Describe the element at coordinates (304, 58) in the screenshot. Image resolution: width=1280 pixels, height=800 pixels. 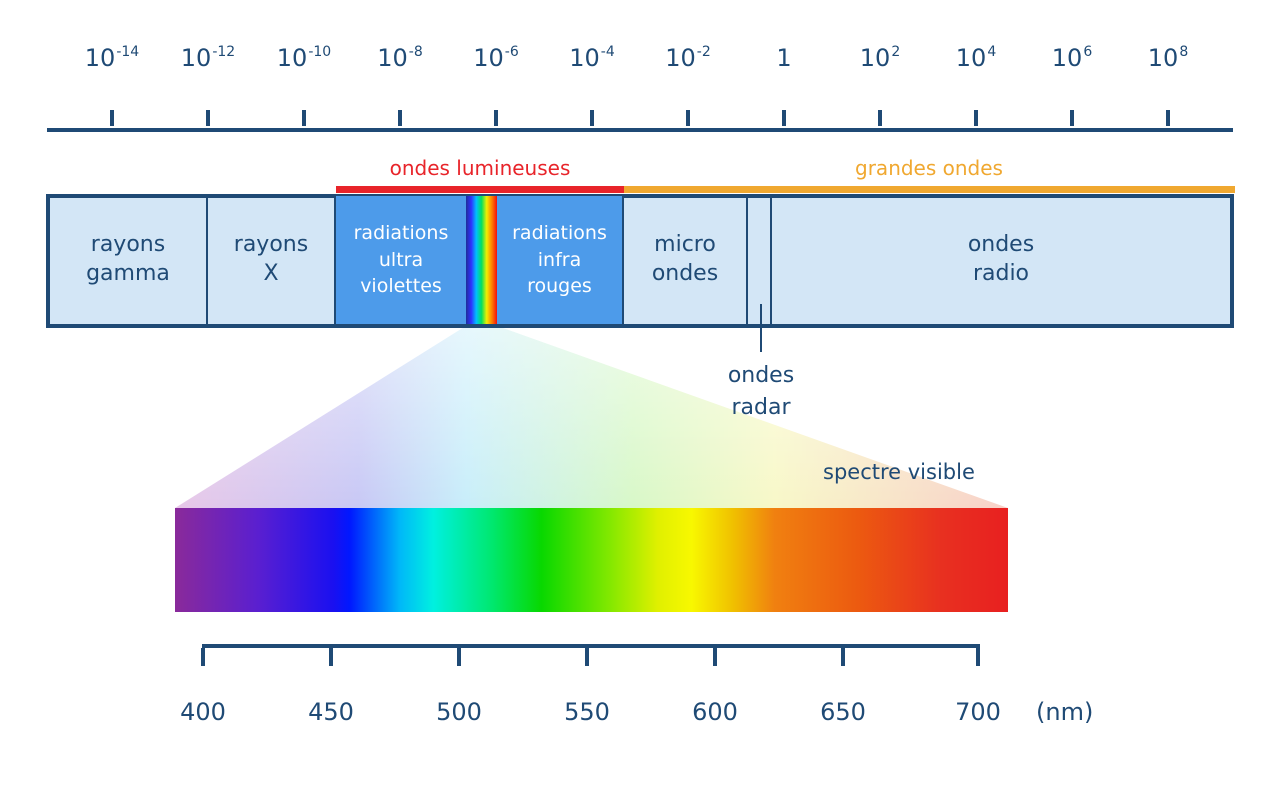
I see `wavelength-label: 10-10` at that location.